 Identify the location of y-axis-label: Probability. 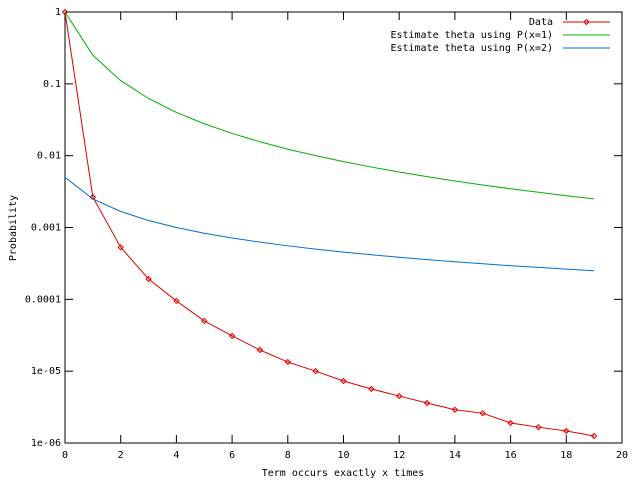
(13, 228).